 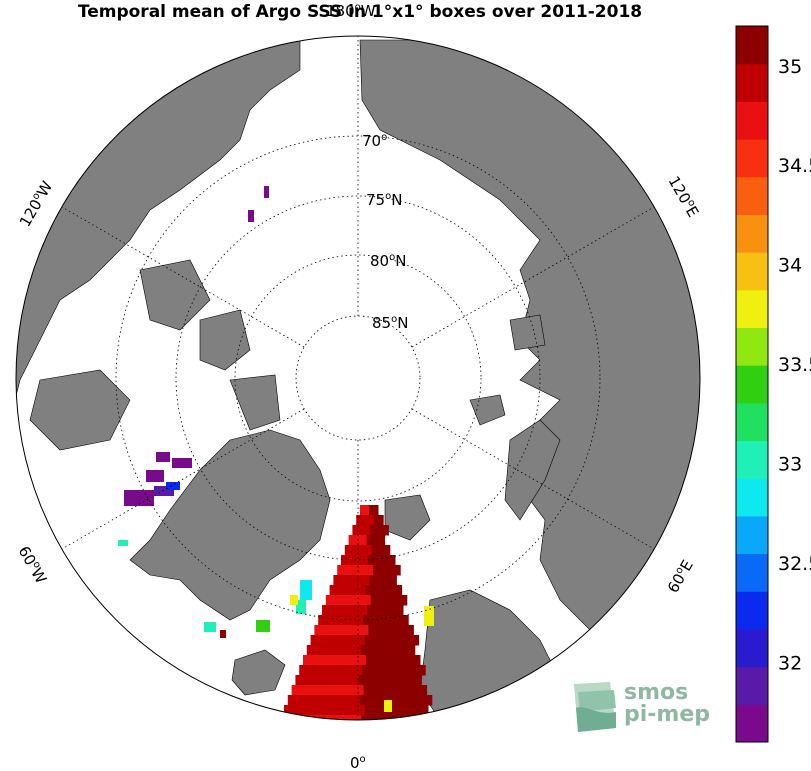 What do you see at coordinates (790, 67) in the screenshot?
I see `colorbar-tick-label: 35` at bounding box center [790, 67].